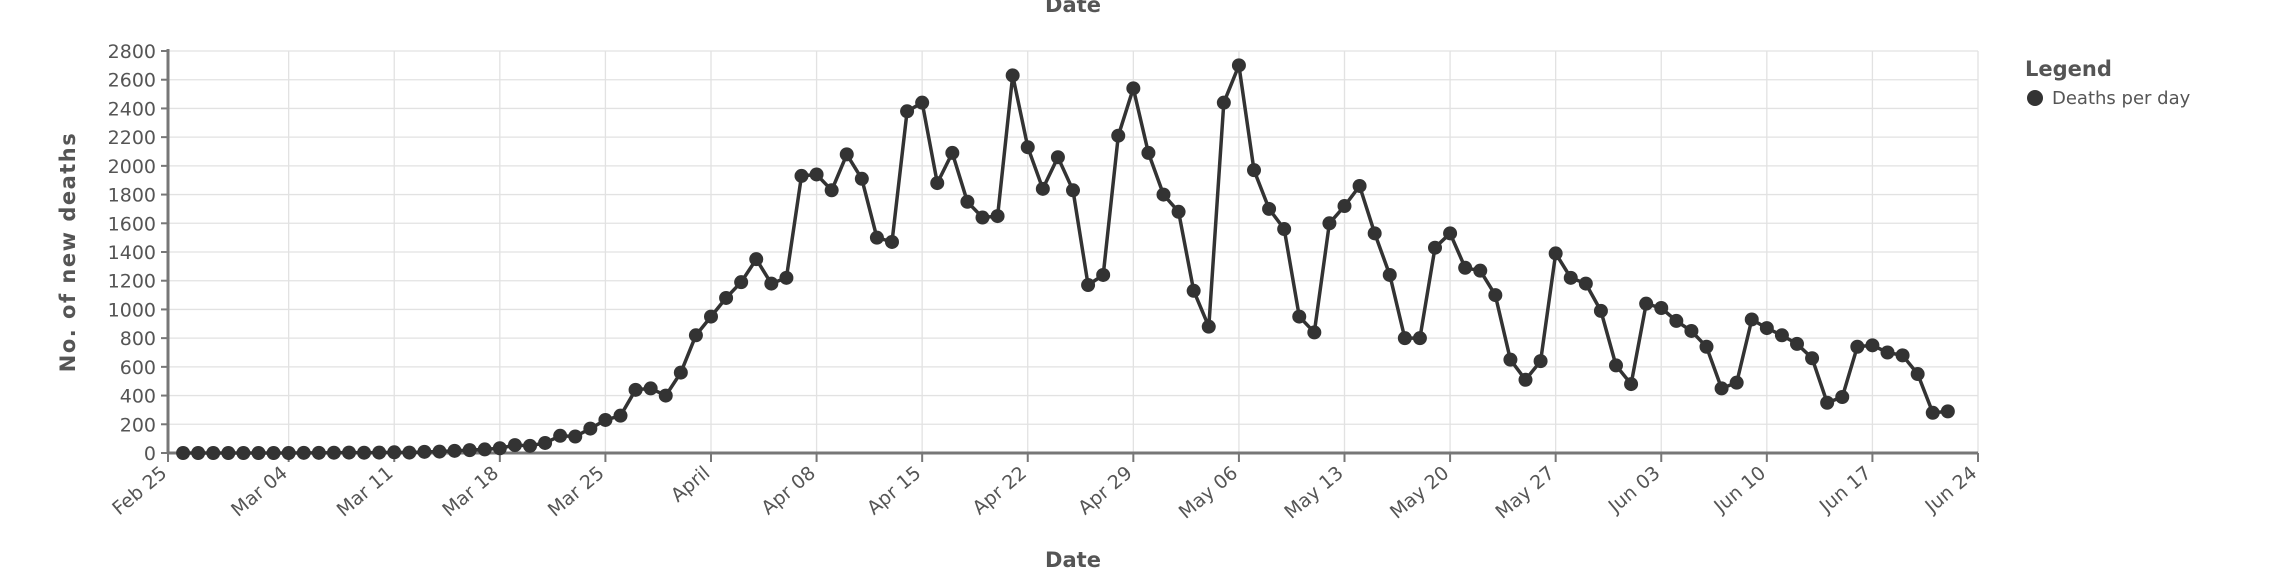  I want to click on y-tick-label: 200, so click(138, 425).